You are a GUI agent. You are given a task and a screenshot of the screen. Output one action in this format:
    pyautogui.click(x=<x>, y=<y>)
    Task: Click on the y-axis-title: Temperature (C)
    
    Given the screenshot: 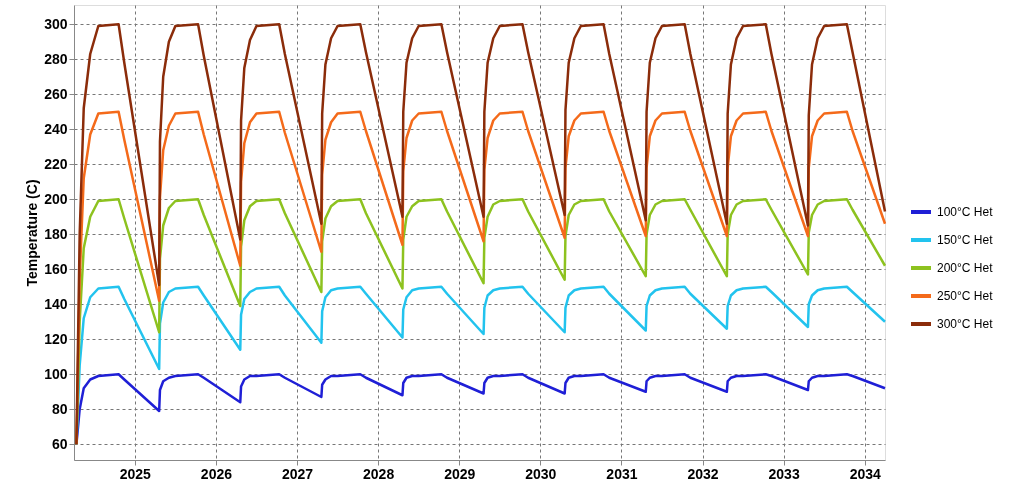 What is the action you would take?
    pyautogui.click(x=32, y=233)
    